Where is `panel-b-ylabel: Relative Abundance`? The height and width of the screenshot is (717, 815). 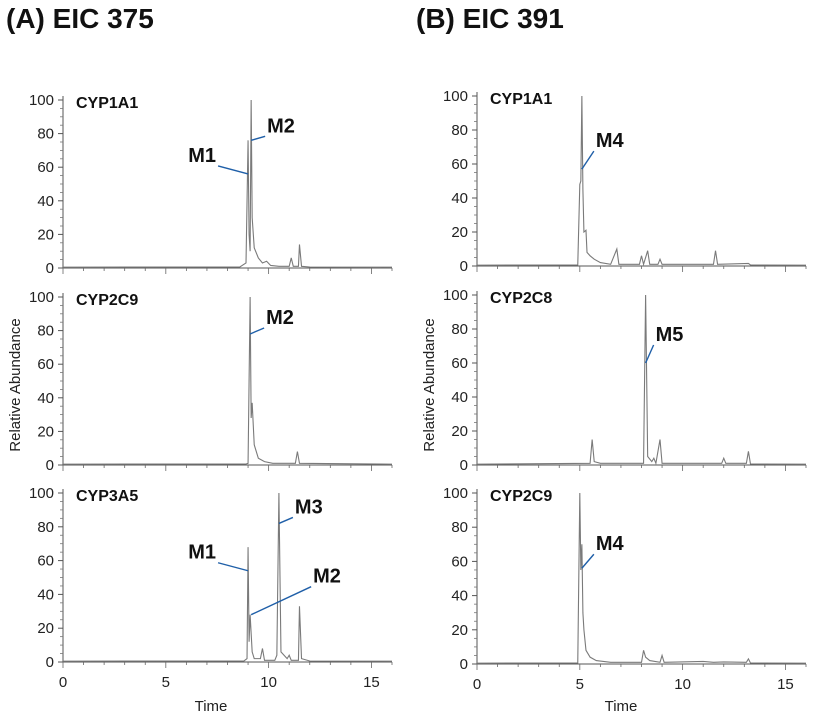
panel-b-ylabel: Relative Abundance is located at coordinates (429, 384).